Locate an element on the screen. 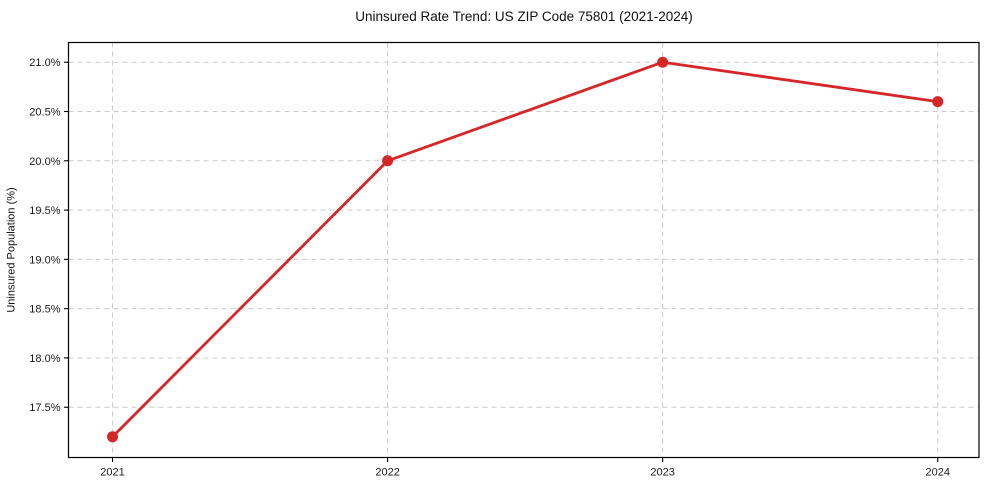 This screenshot has height=490, width=989. x-tick-label: 2022 is located at coordinates (387, 473).